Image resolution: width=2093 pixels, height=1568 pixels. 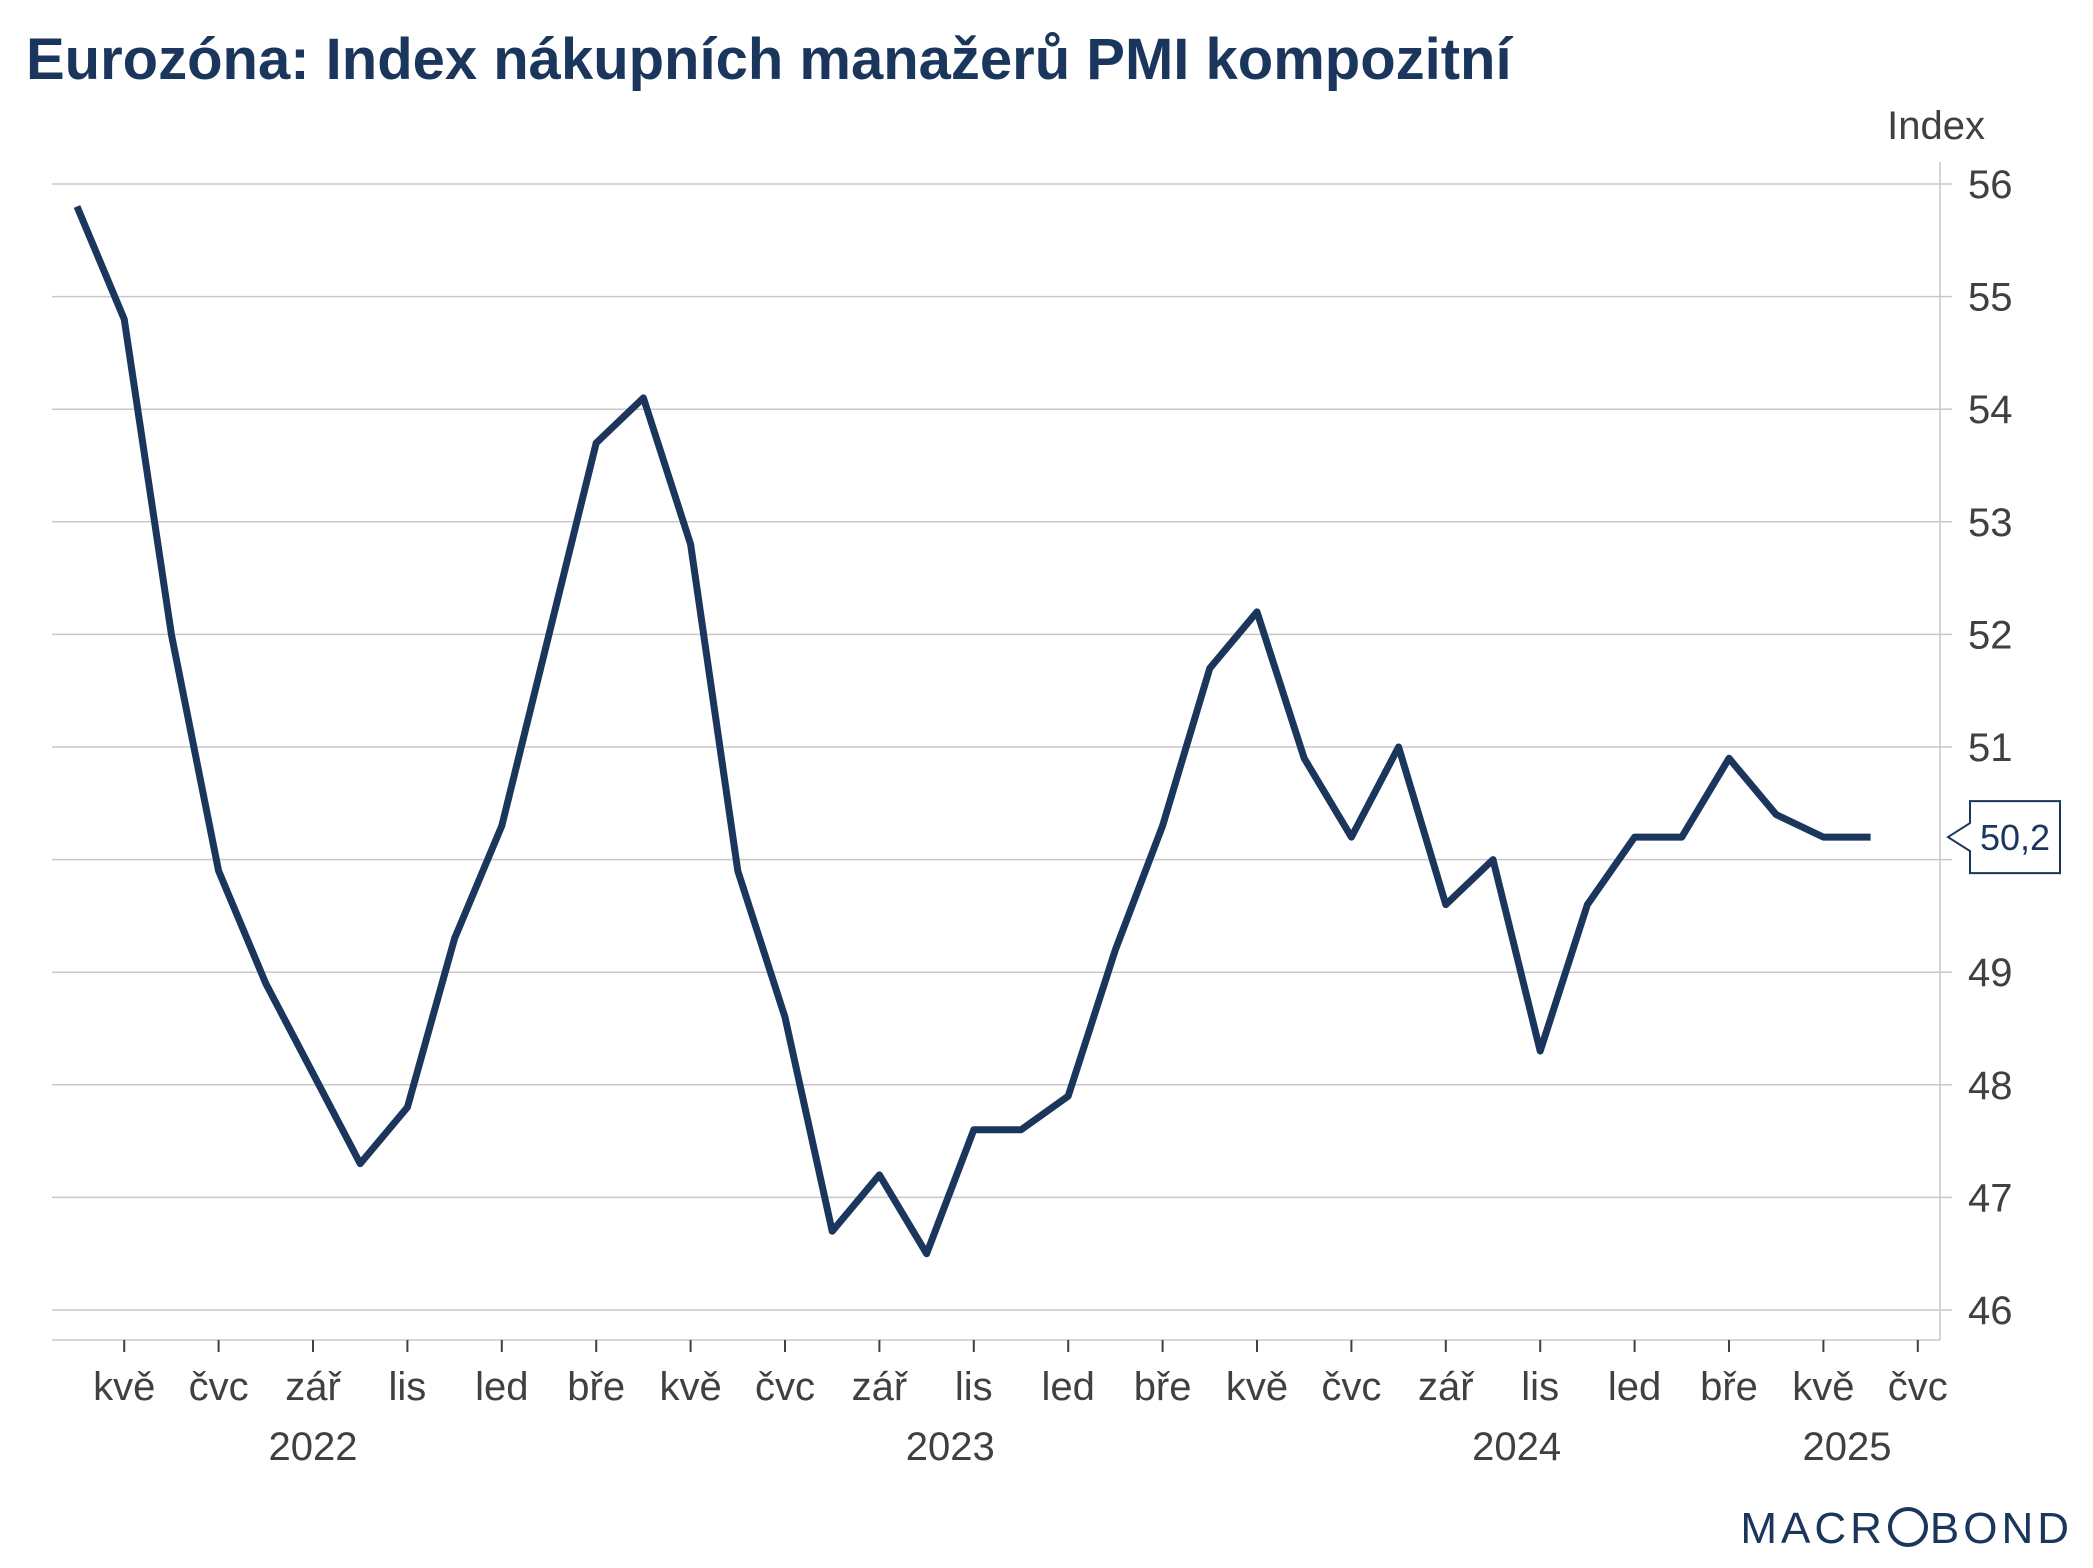 I want to click on y-tick-label: 46, so click(x=1990, y=1311).